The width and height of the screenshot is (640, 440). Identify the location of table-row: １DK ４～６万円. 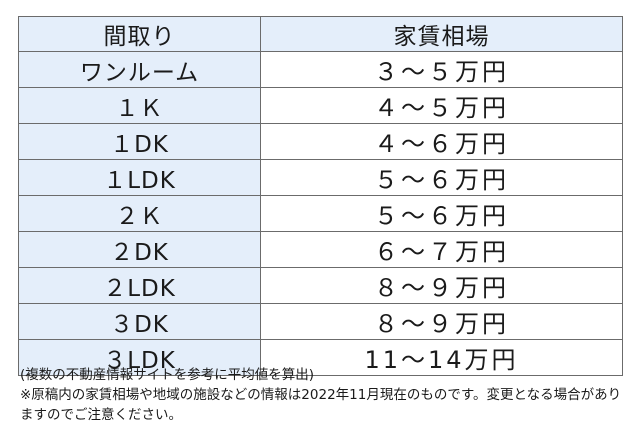
(320, 141).